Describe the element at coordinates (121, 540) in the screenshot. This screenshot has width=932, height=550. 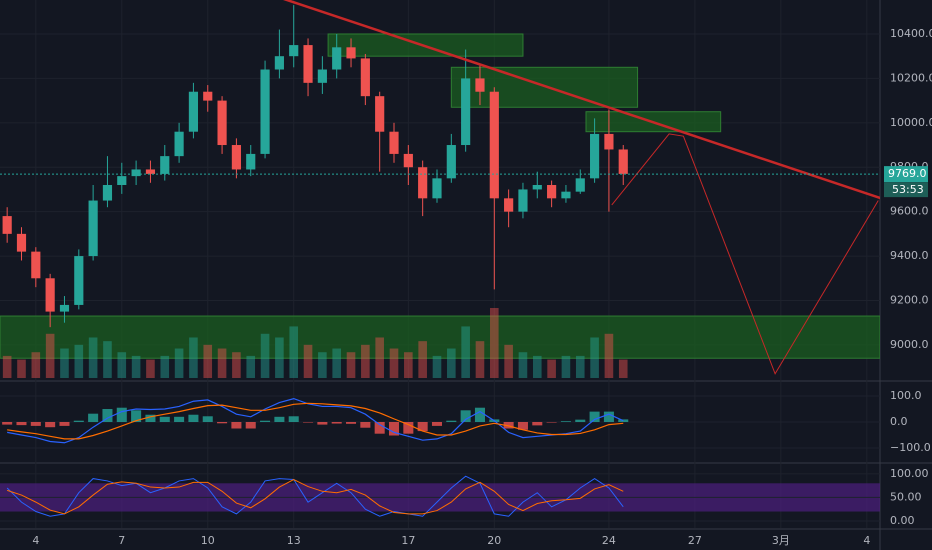
I see `x-tick-label: 7` at that location.